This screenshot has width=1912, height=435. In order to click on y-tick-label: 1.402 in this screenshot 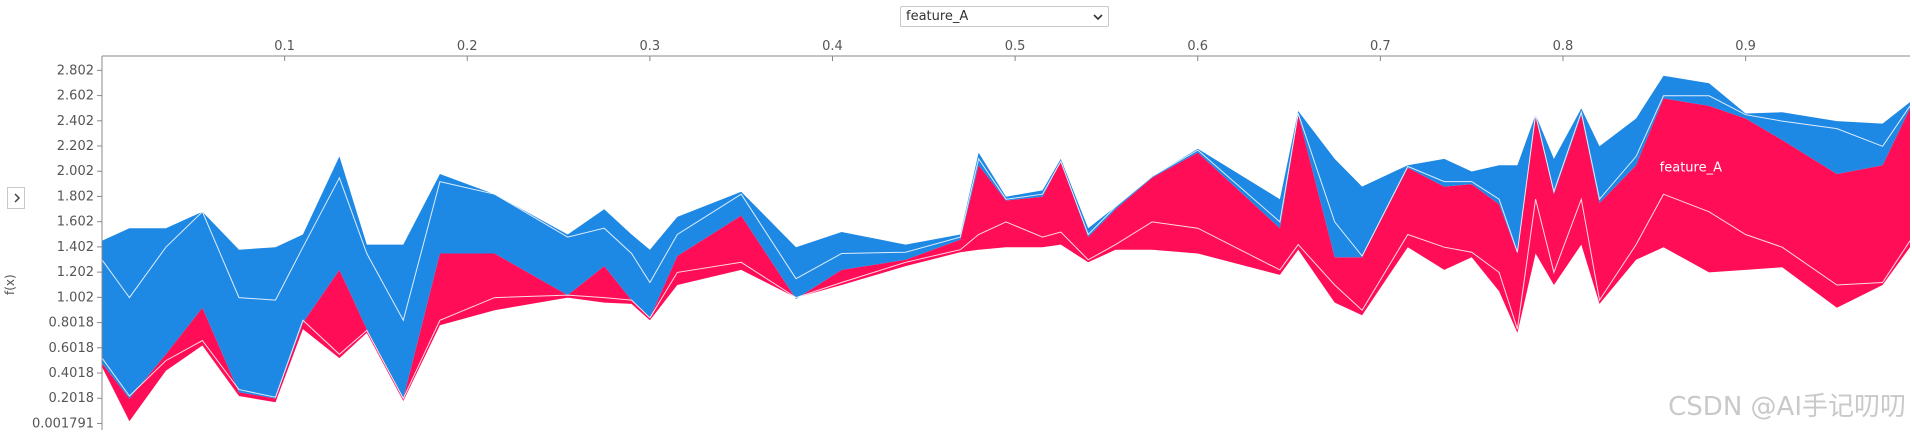, I will do `click(75, 247)`.